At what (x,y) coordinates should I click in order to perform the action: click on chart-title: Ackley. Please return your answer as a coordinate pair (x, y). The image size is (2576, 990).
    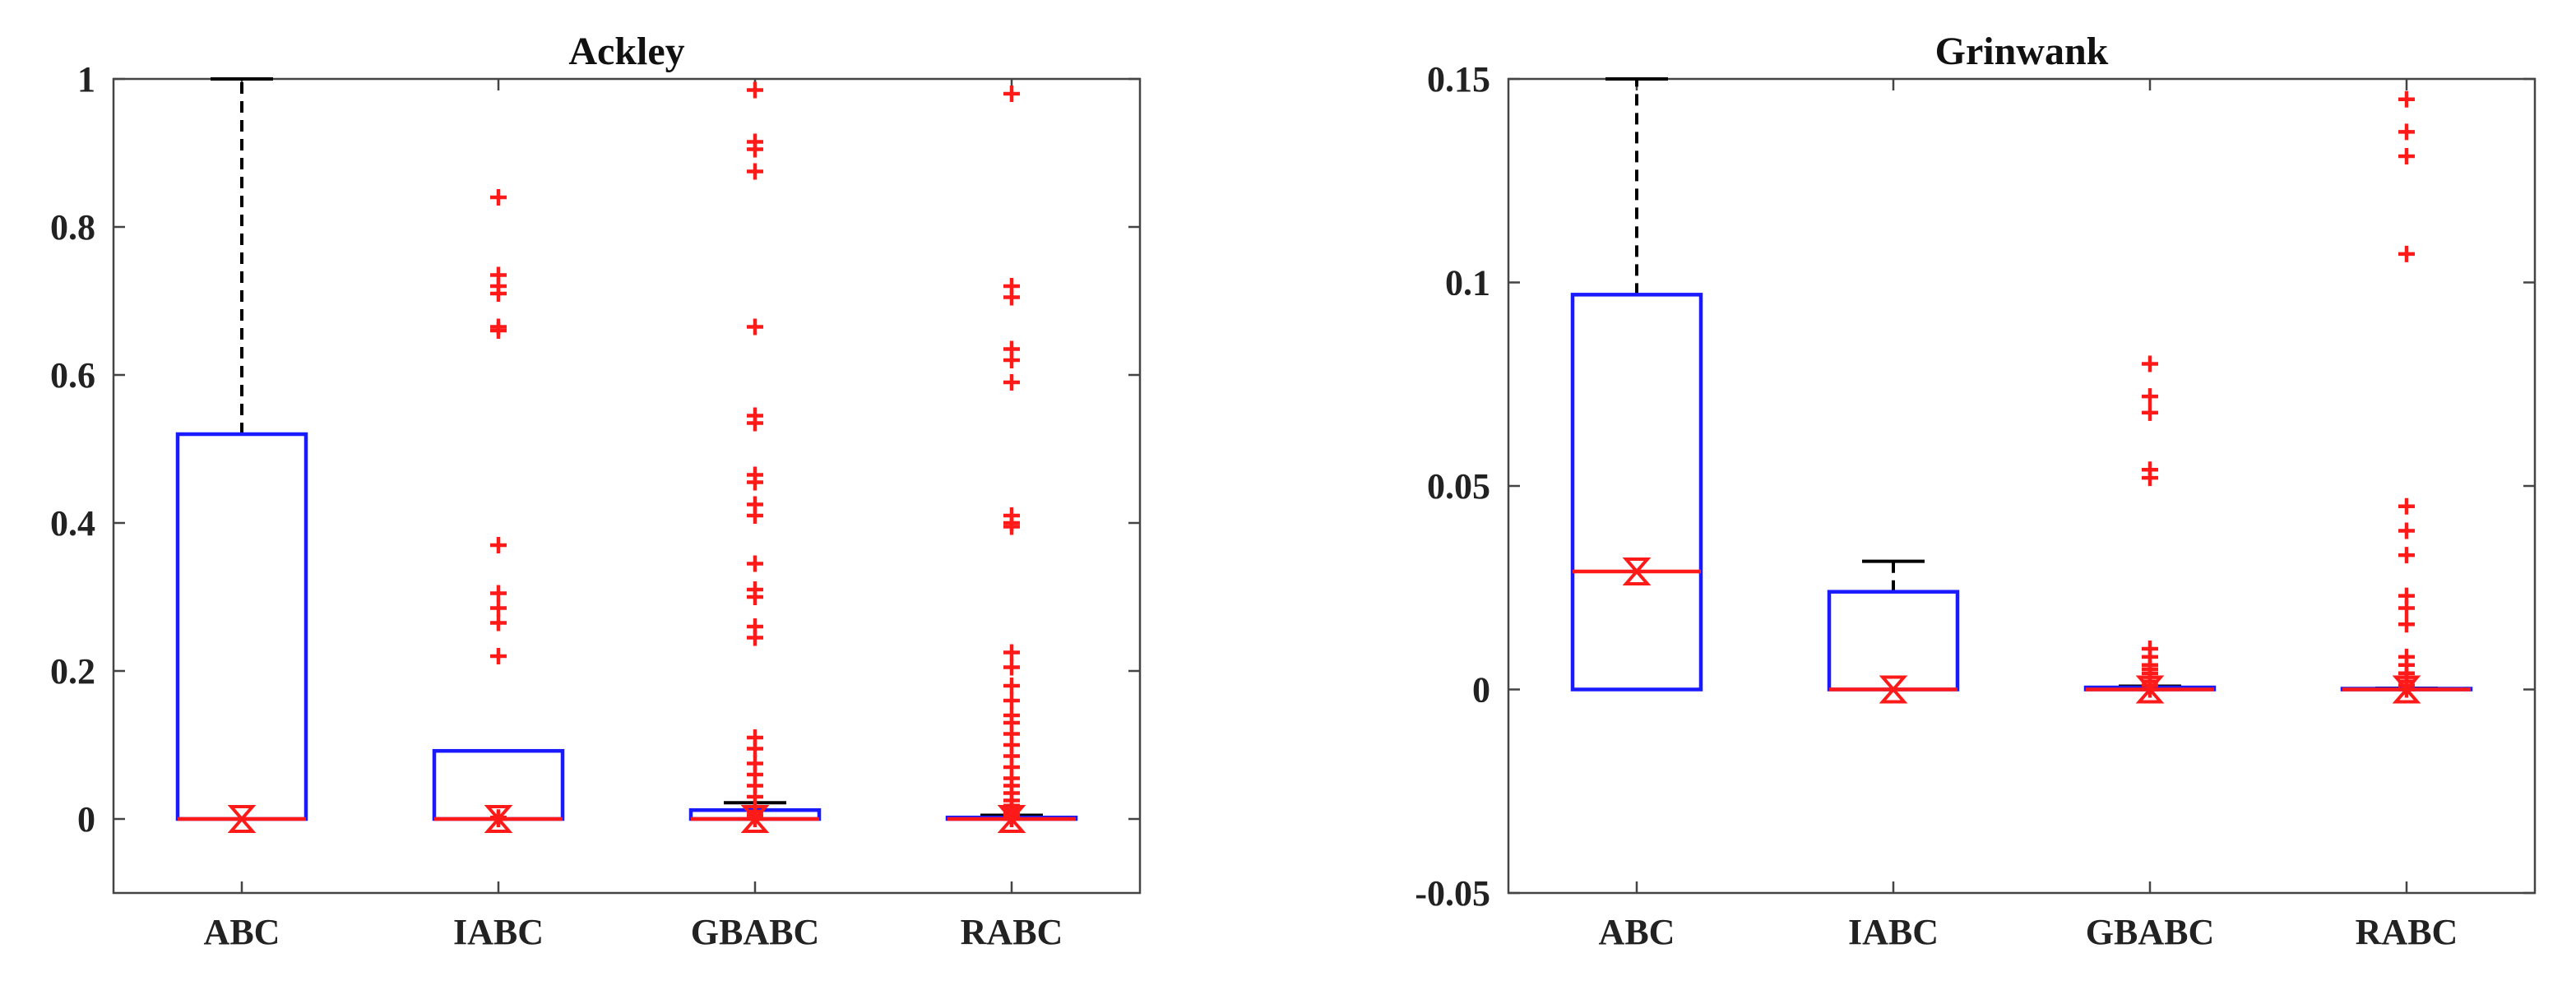
    Looking at the image, I should click on (626, 52).